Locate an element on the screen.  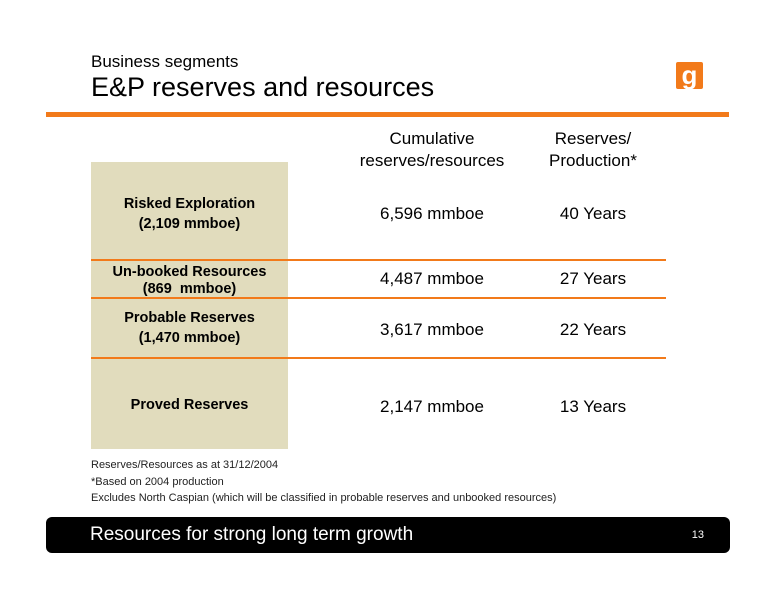
column-header-cumulative: Cumulative reserves/resources is located at coordinates (432, 149).